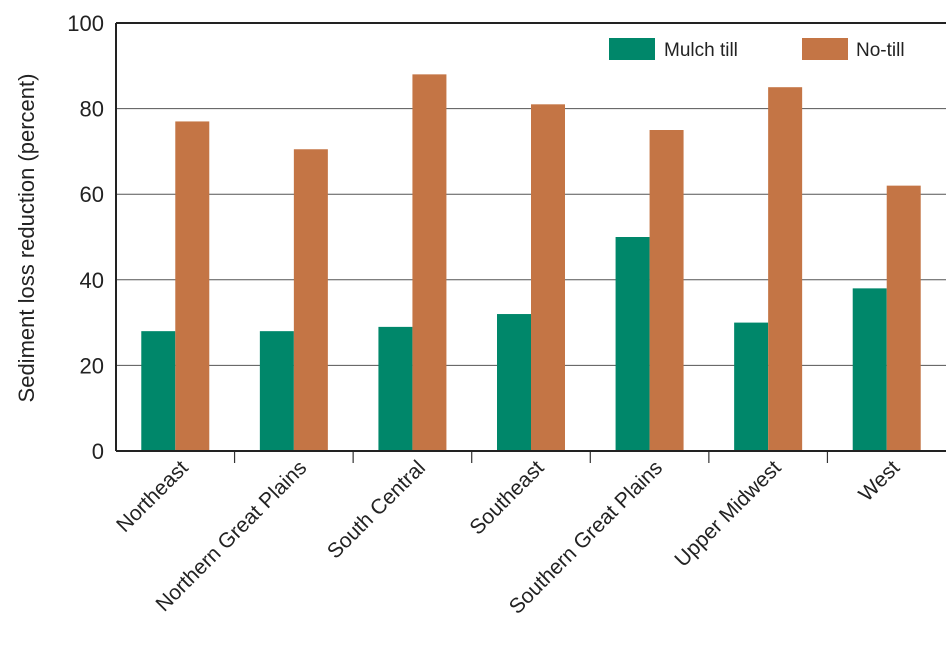 Image resolution: width=946 pixels, height=665 pixels. I want to click on bar-mulch-till-west, so click(869, 369).